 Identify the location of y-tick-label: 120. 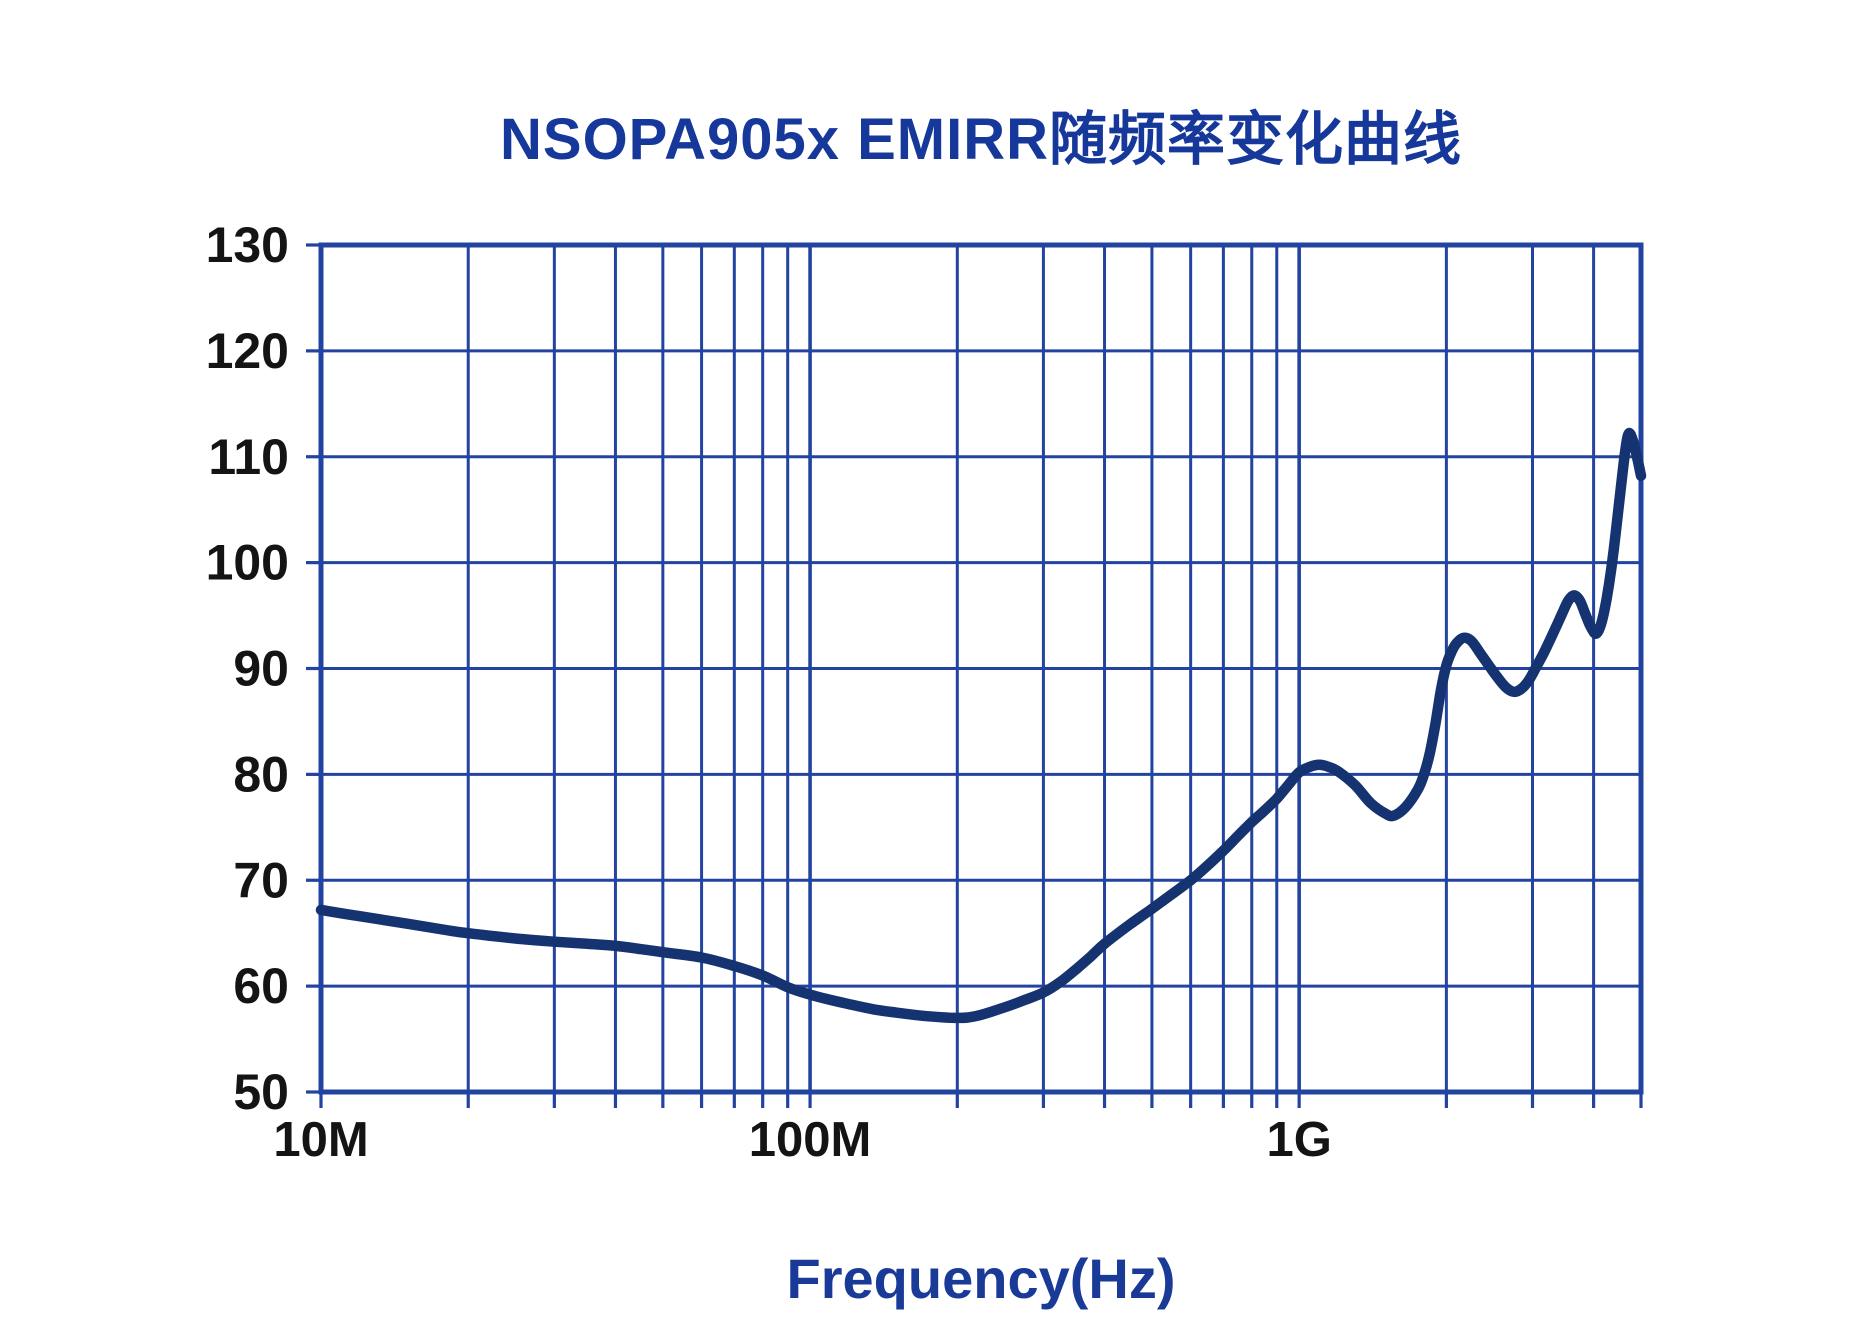
(247, 351).